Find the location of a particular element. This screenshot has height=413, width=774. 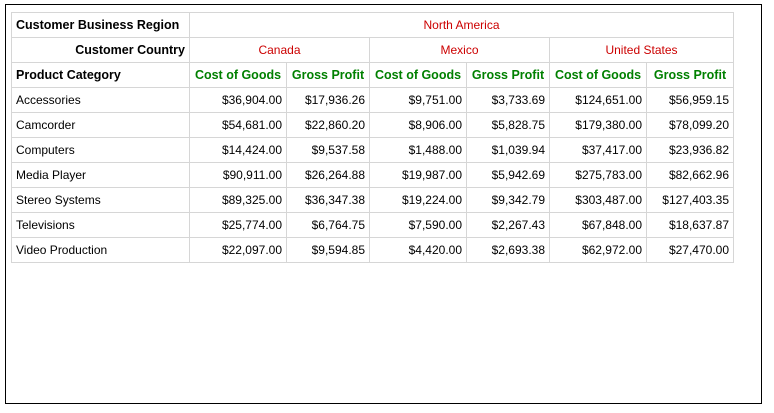

value-cell: $89,325.00 is located at coordinates (238, 200).